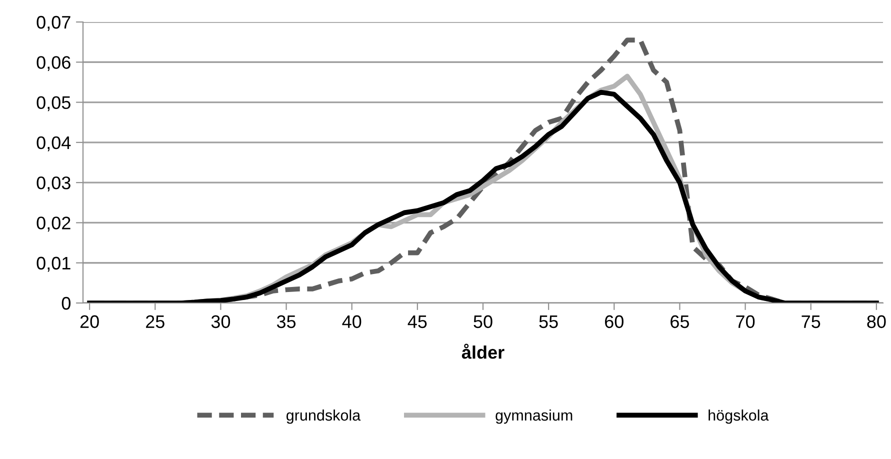 The width and height of the screenshot is (891, 459). Describe the element at coordinates (53, 104) in the screenshot. I see `y-tick-label: 0,05` at that location.